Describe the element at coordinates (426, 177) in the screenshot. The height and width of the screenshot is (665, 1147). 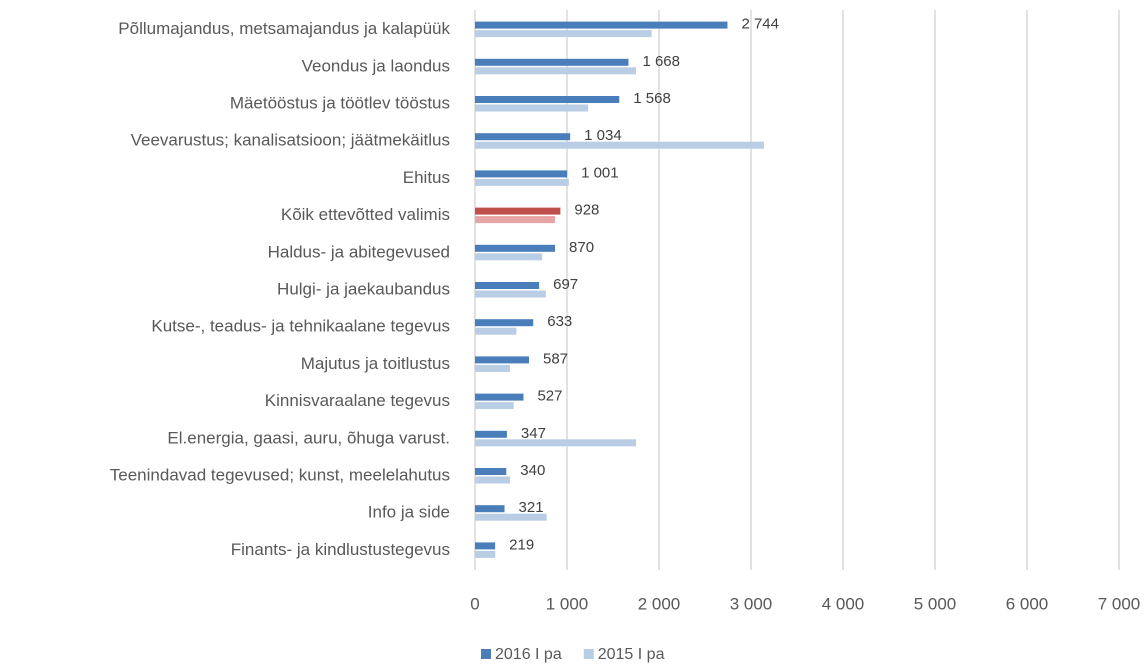
I see `category-label: Ehitus` at that location.